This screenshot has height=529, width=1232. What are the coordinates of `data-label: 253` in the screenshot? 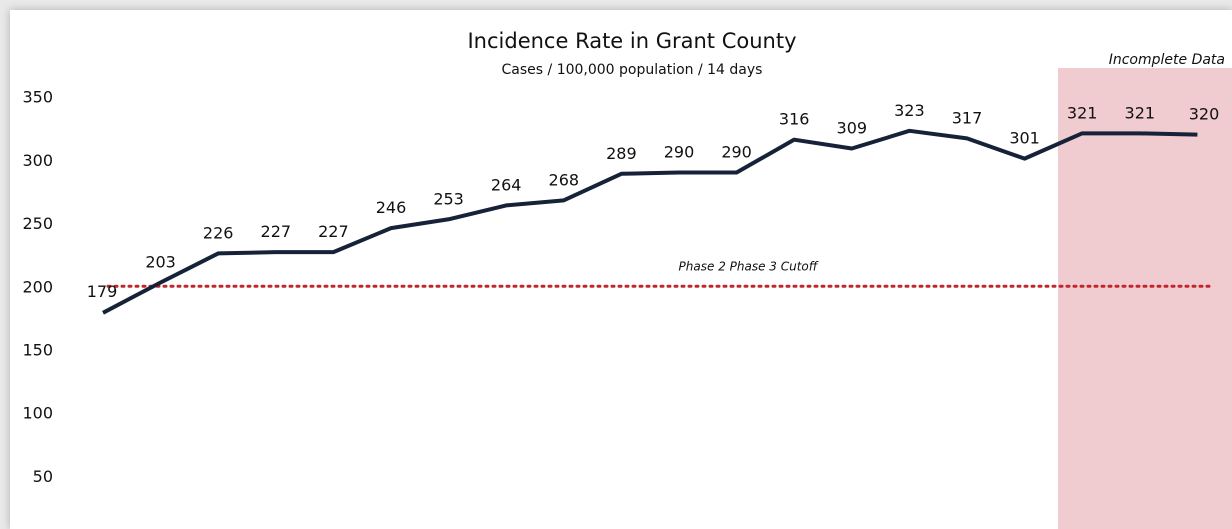 It's located at (448, 198).